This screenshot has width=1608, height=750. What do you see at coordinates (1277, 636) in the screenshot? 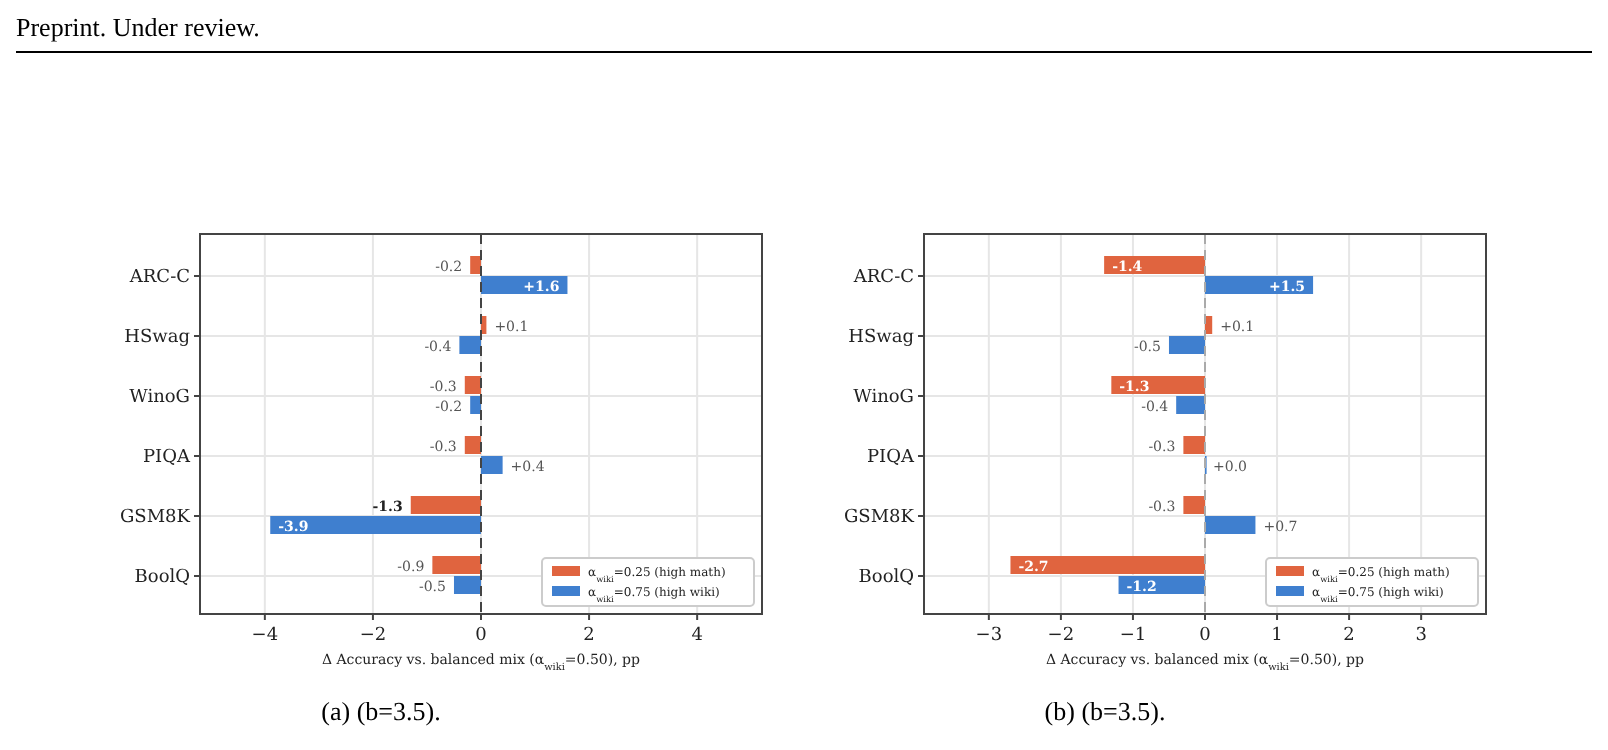
I see `x-tick-label: 1` at bounding box center [1277, 636].